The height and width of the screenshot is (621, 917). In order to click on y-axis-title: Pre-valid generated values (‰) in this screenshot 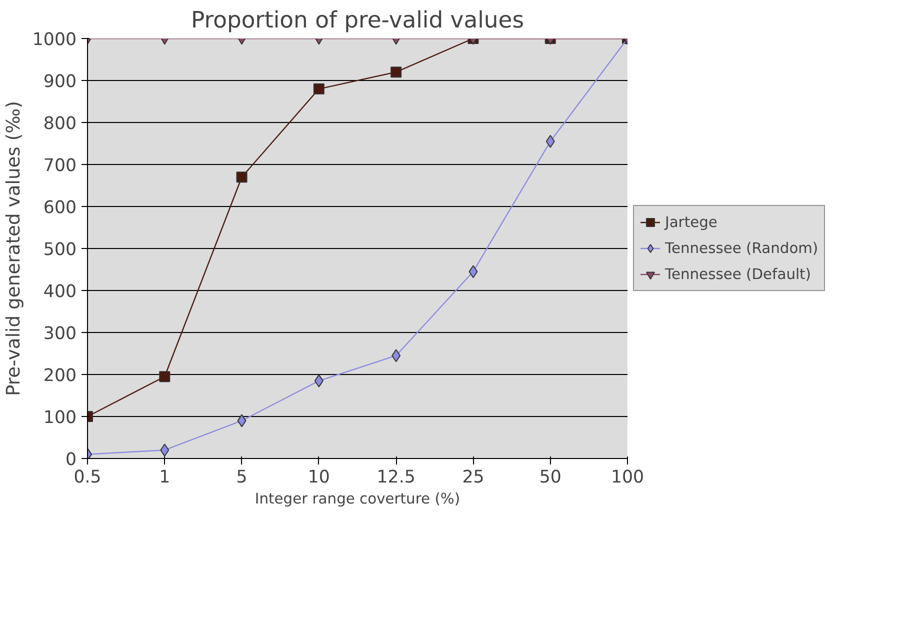, I will do `click(13, 248)`.